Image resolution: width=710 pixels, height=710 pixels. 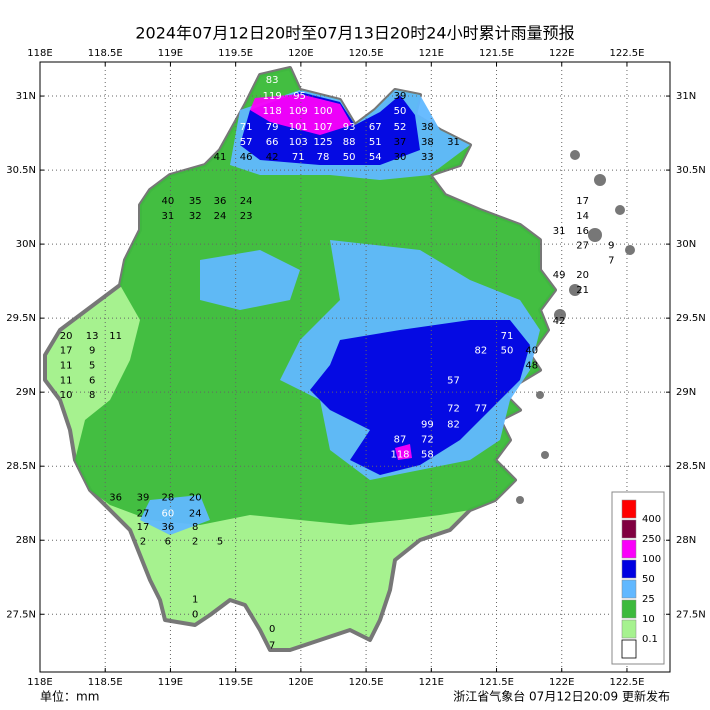 What do you see at coordinates (400, 157) in the screenshot?
I see `station-value: 30` at bounding box center [400, 157].